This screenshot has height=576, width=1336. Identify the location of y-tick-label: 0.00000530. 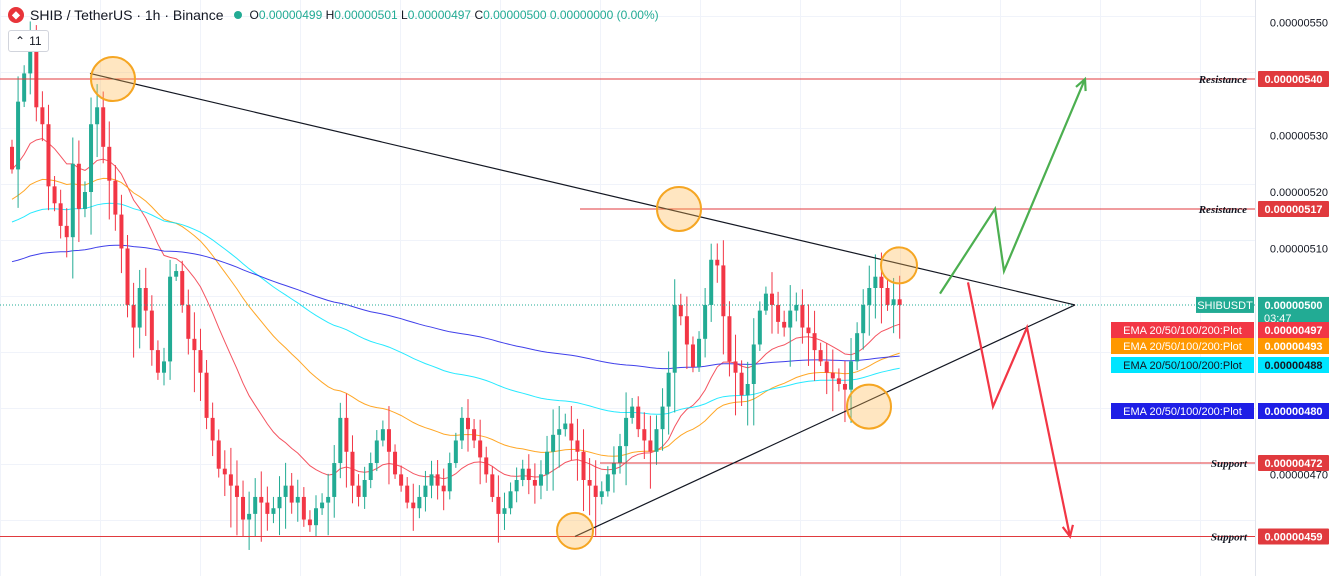
(1299, 137).